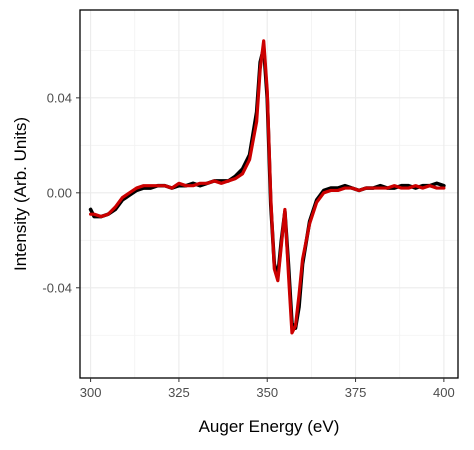 The width and height of the screenshot is (474, 450). Describe the element at coordinates (57, 287) in the screenshot. I see `y-tick-label: -0.04` at that location.